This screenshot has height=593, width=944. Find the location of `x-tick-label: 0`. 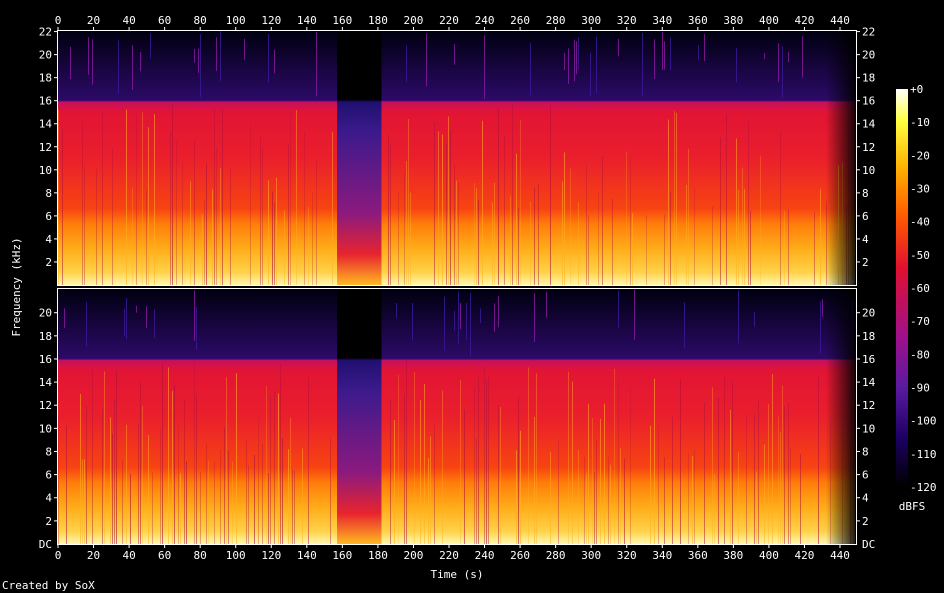

x-tick-label: 0 is located at coordinates (58, 20).